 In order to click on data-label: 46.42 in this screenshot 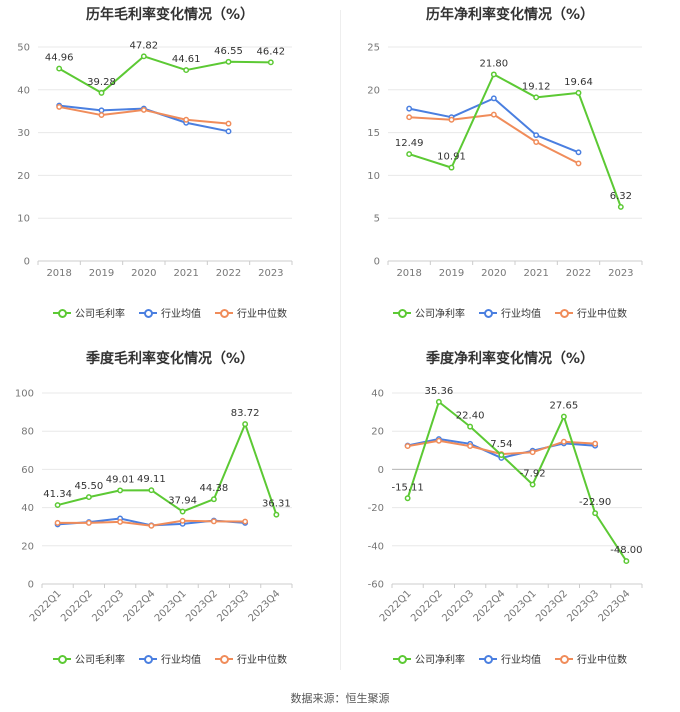, I will do `click(271, 51)`.